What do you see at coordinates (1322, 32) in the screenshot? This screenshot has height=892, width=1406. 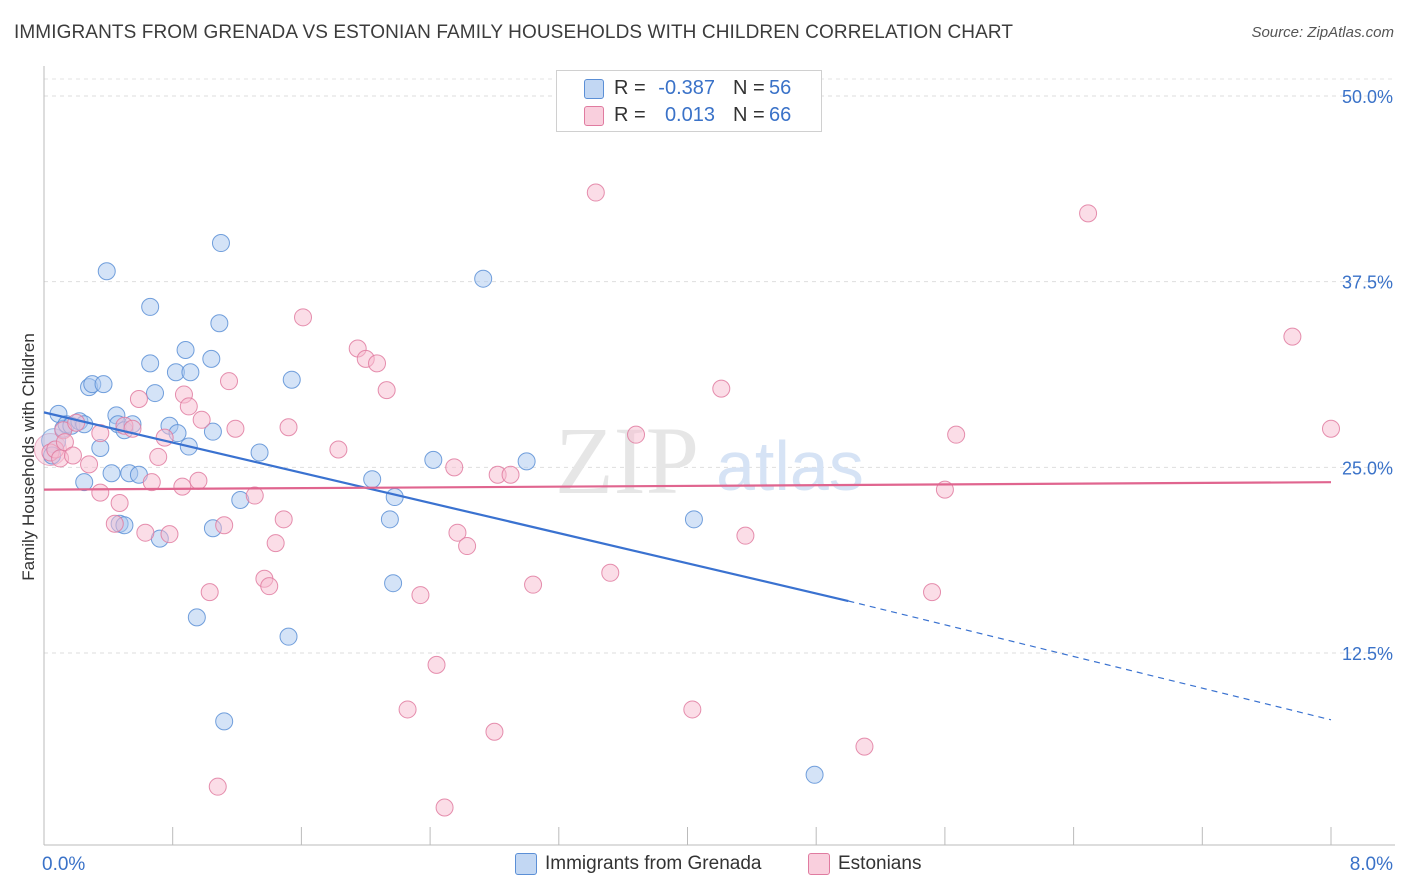 I see `source-label: Source: ZipAtlas.com` at bounding box center [1322, 32].